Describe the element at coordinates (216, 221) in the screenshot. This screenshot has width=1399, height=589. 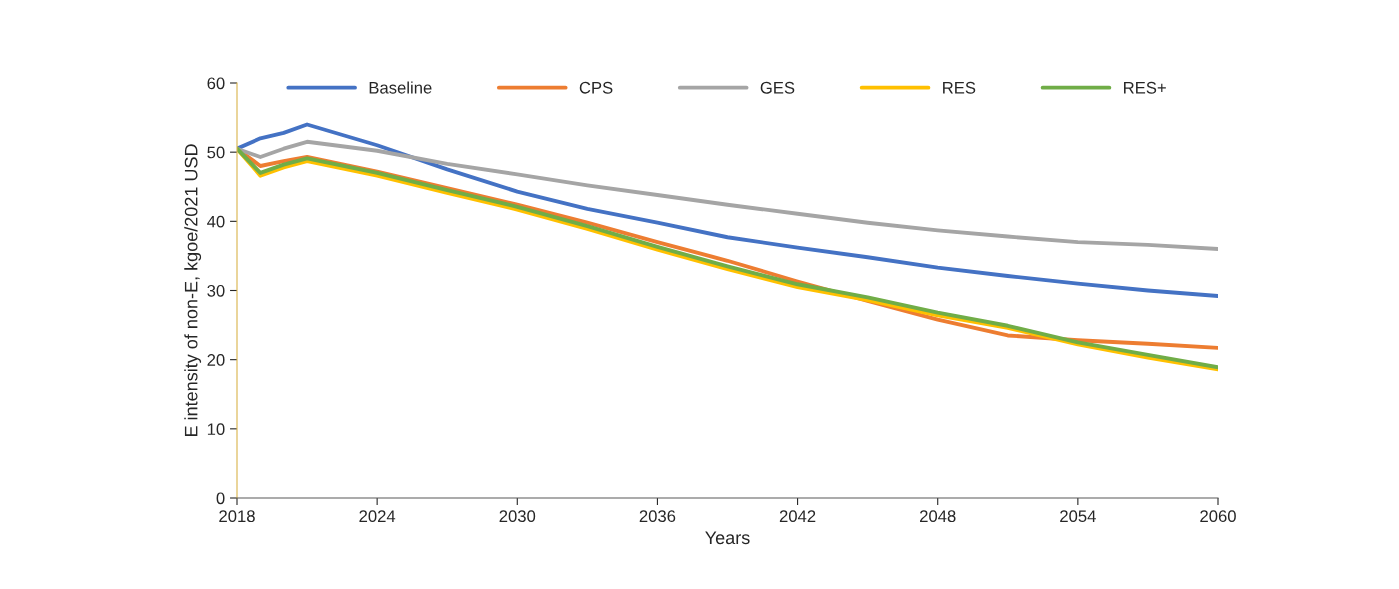
I see `y-tick-label: 40` at that location.